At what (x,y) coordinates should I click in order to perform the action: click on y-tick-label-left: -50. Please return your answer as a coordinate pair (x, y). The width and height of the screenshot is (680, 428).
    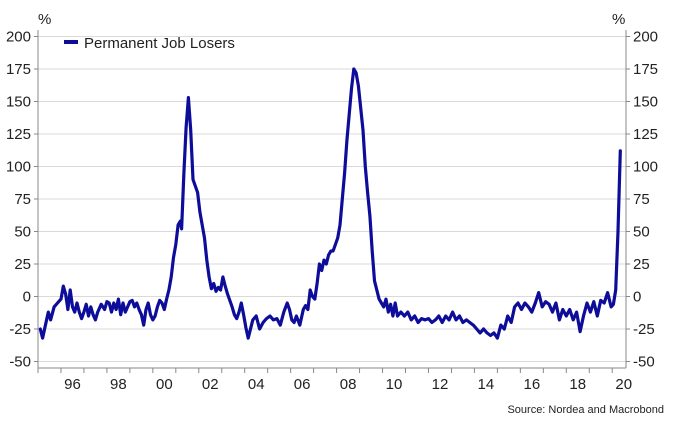
    Looking at the image, I should click on (20, 362).